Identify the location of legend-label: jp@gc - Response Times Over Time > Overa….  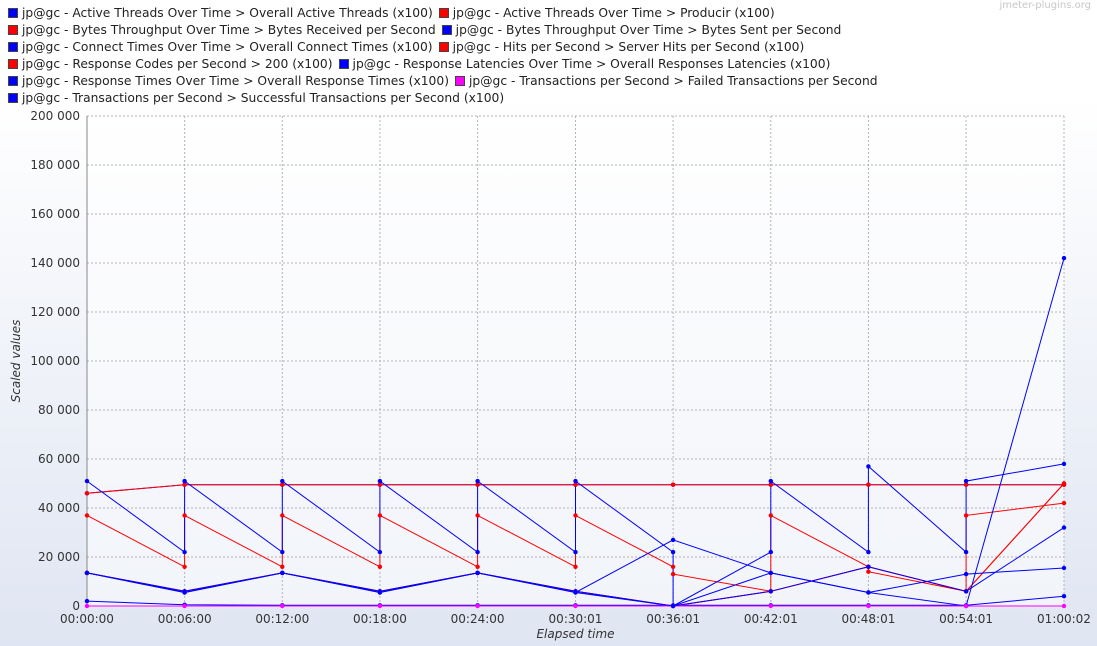
(235, 81).